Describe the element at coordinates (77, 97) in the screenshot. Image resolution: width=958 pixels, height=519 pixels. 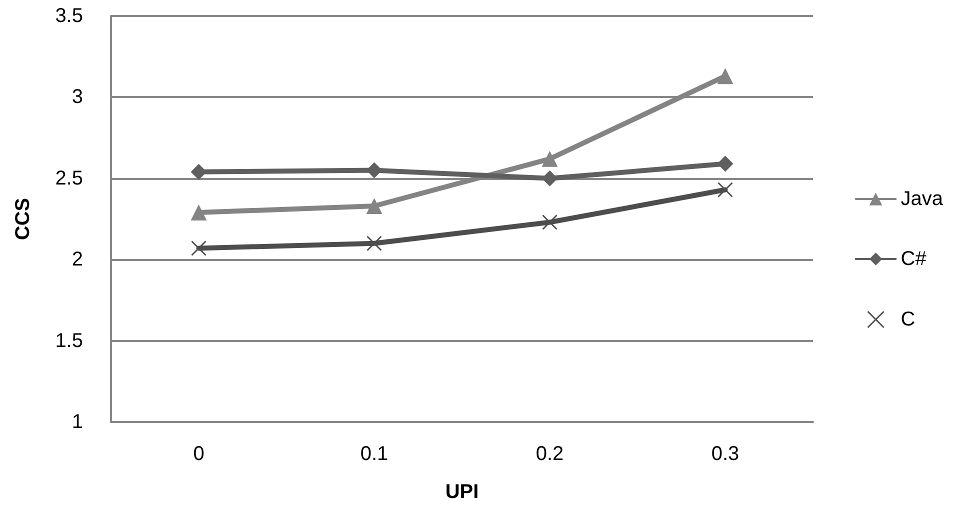
I see `y-tick-label: 3` at that location.